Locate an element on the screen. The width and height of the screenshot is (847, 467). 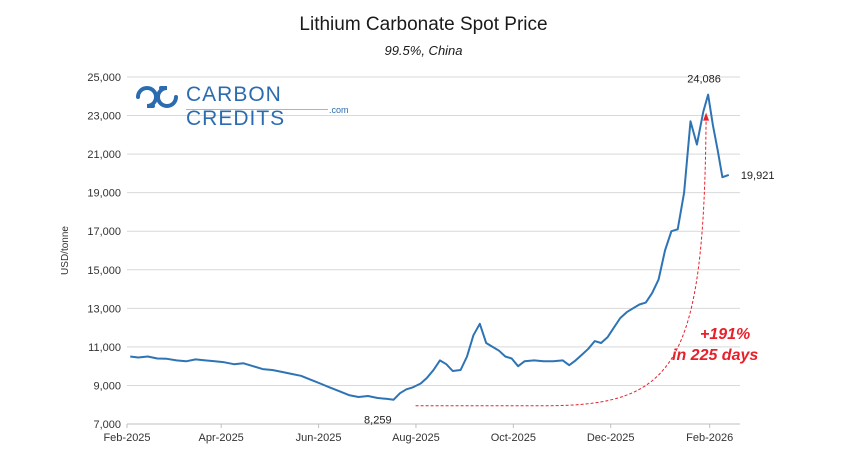
callout-days: in 225 days is located at coordinates (715, 355).